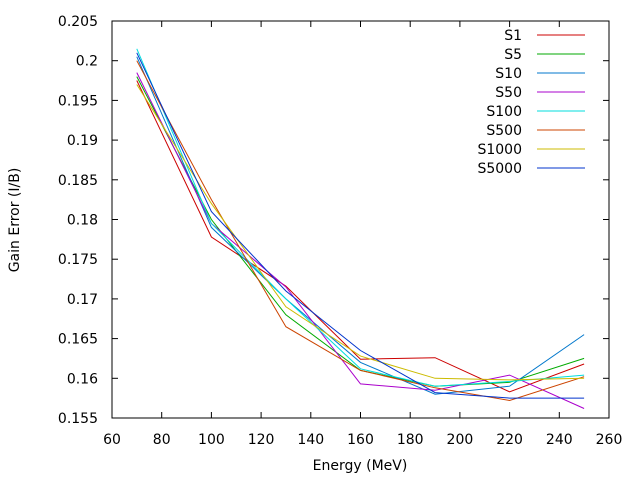 The height and width of the screenshot is (480, 640). What do you see at coordinates (360, 440) in the screenshot?
I see `x-tick-label: 160` at bounding box center [360, 440].